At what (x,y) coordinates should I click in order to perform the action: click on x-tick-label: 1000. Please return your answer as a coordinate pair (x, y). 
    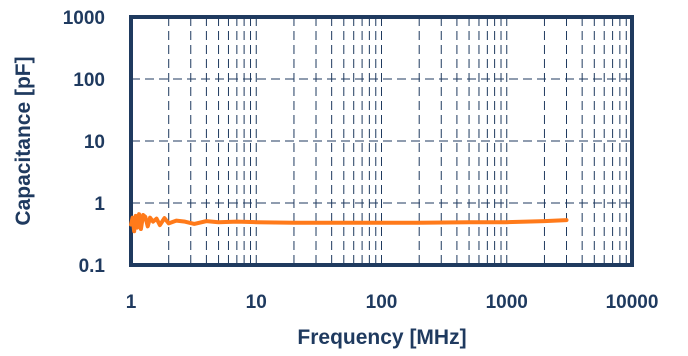
    Looking at the image, I should click on (507, 302).